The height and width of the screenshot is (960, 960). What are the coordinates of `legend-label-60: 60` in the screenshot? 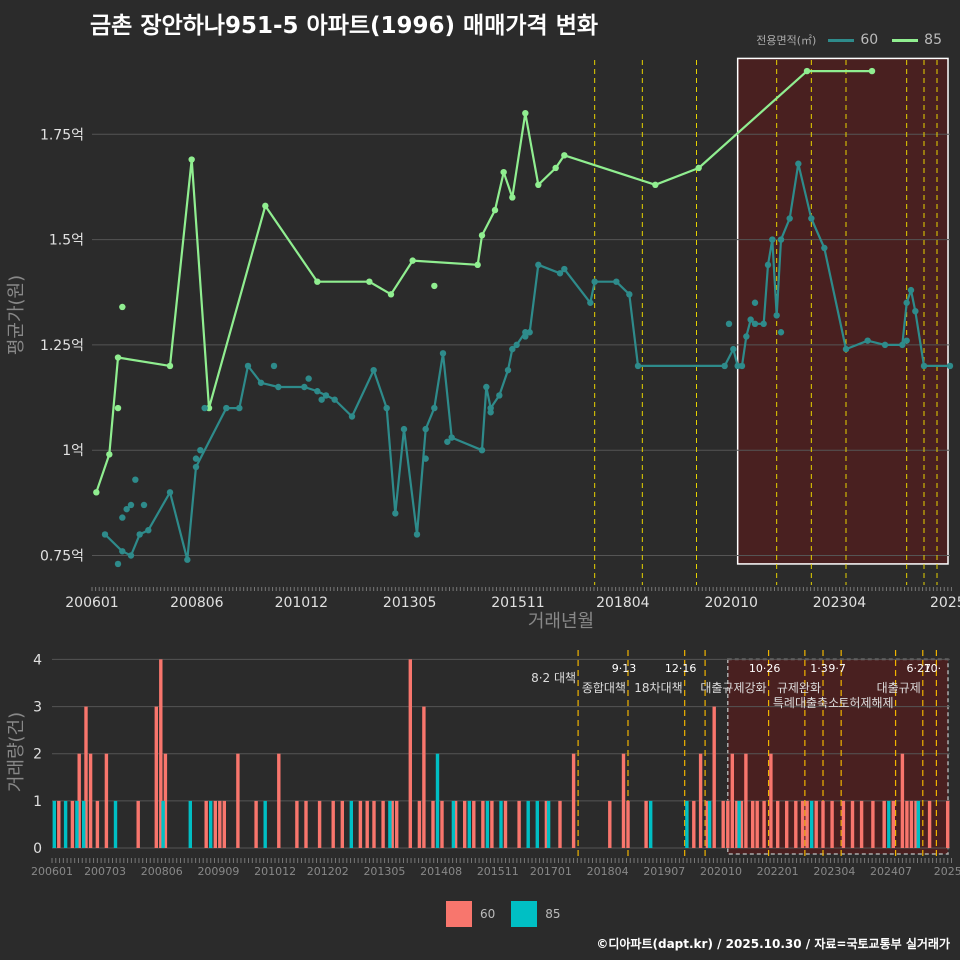 It's located at (869, 40).